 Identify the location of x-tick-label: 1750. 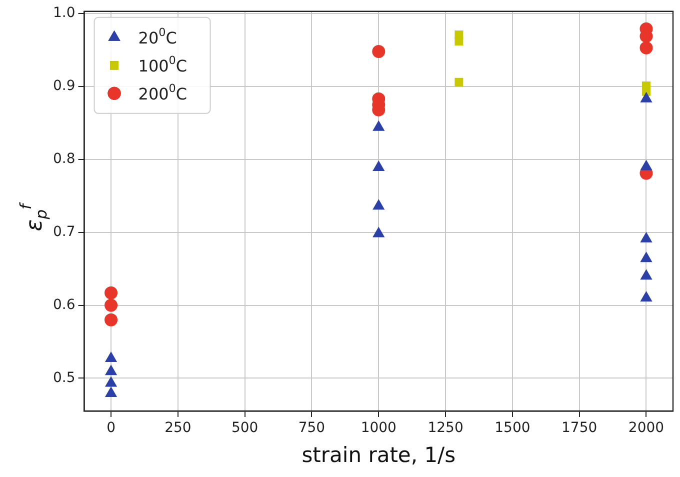
(580, 428).